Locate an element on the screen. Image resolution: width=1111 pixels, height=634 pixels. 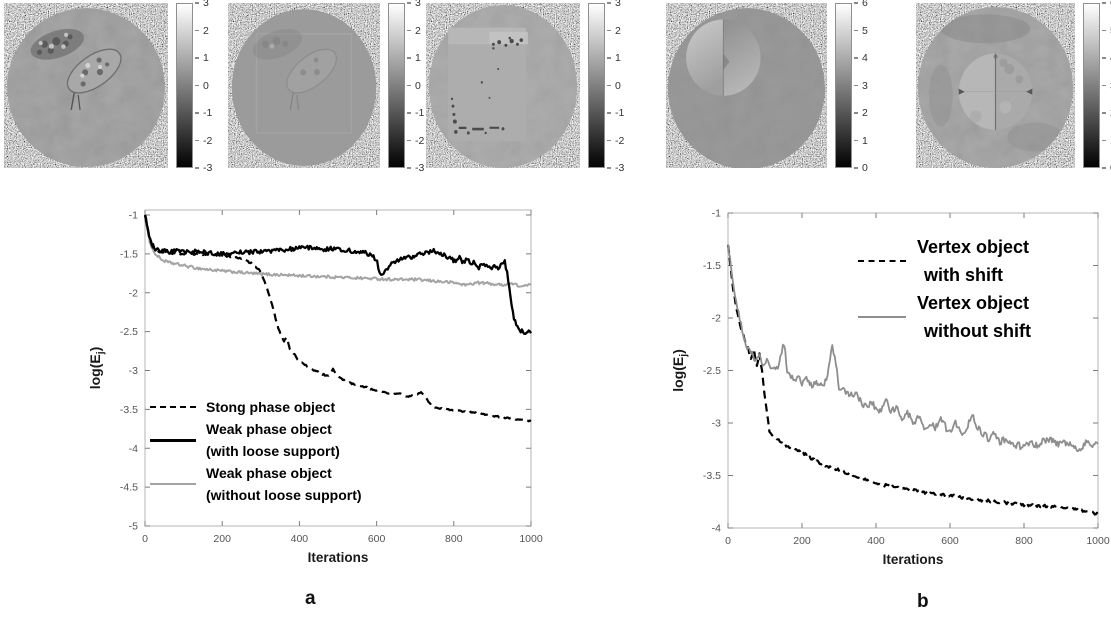
legend-entry-strong-phase: Stong phase object is located at coordinates (256, 407).